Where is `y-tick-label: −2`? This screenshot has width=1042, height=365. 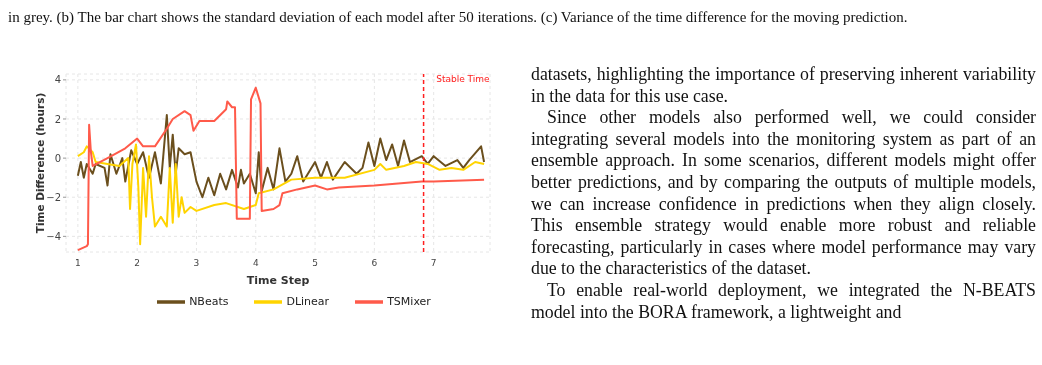
y-tick-label: −2 is located at coordinates (53, 197).